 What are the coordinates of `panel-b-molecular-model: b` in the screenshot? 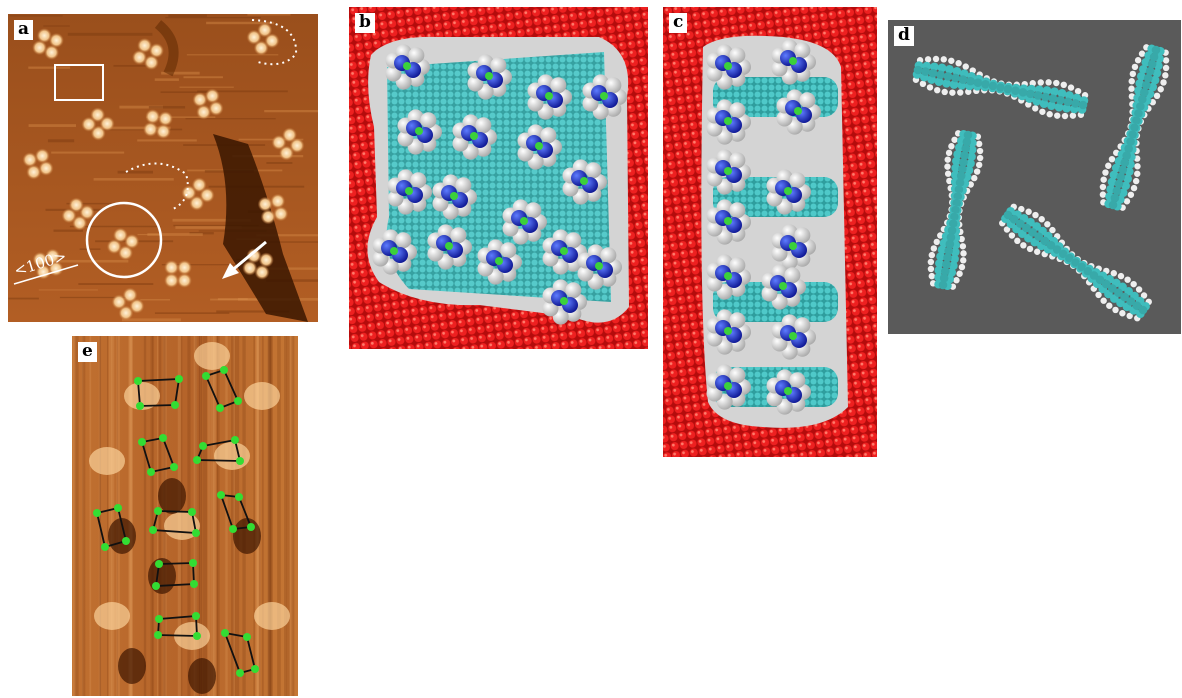 It's located at (498, 178).